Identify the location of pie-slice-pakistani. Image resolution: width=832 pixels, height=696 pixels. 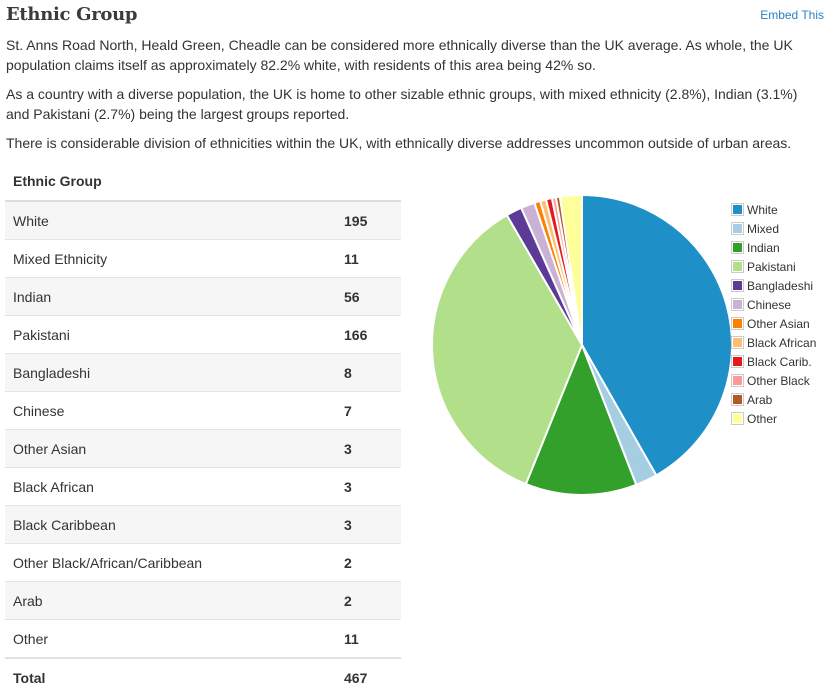
(507, 349).